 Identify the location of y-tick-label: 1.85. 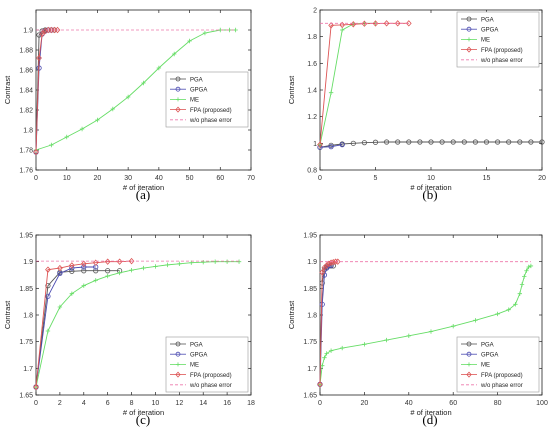
(310, 289).